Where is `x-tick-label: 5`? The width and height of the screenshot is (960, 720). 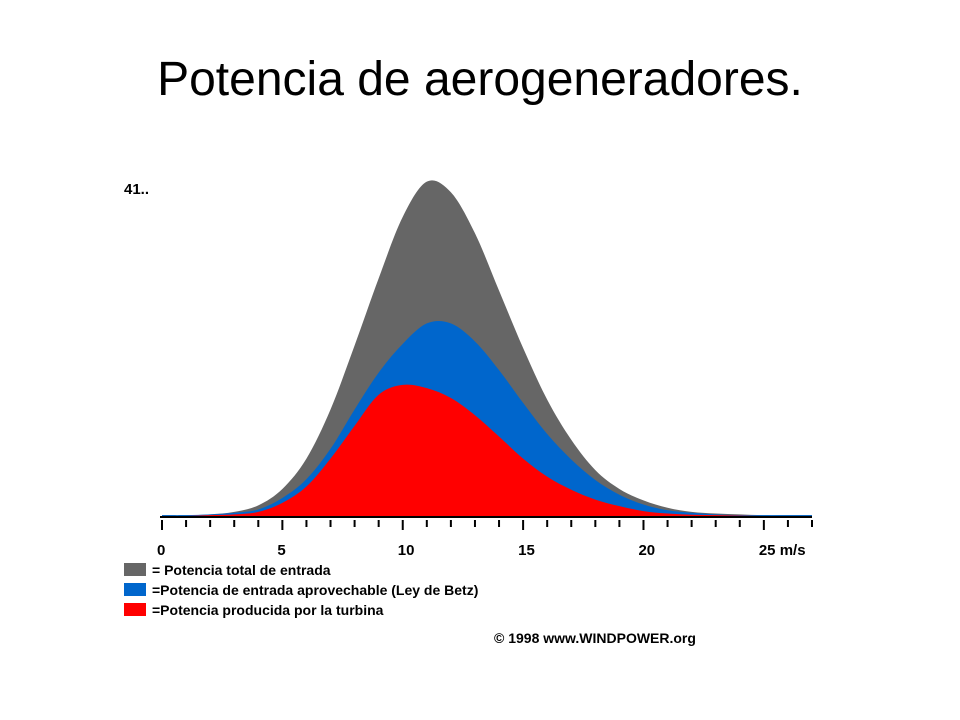 x-tick-label: 5 is located at coordinates (281, 550).